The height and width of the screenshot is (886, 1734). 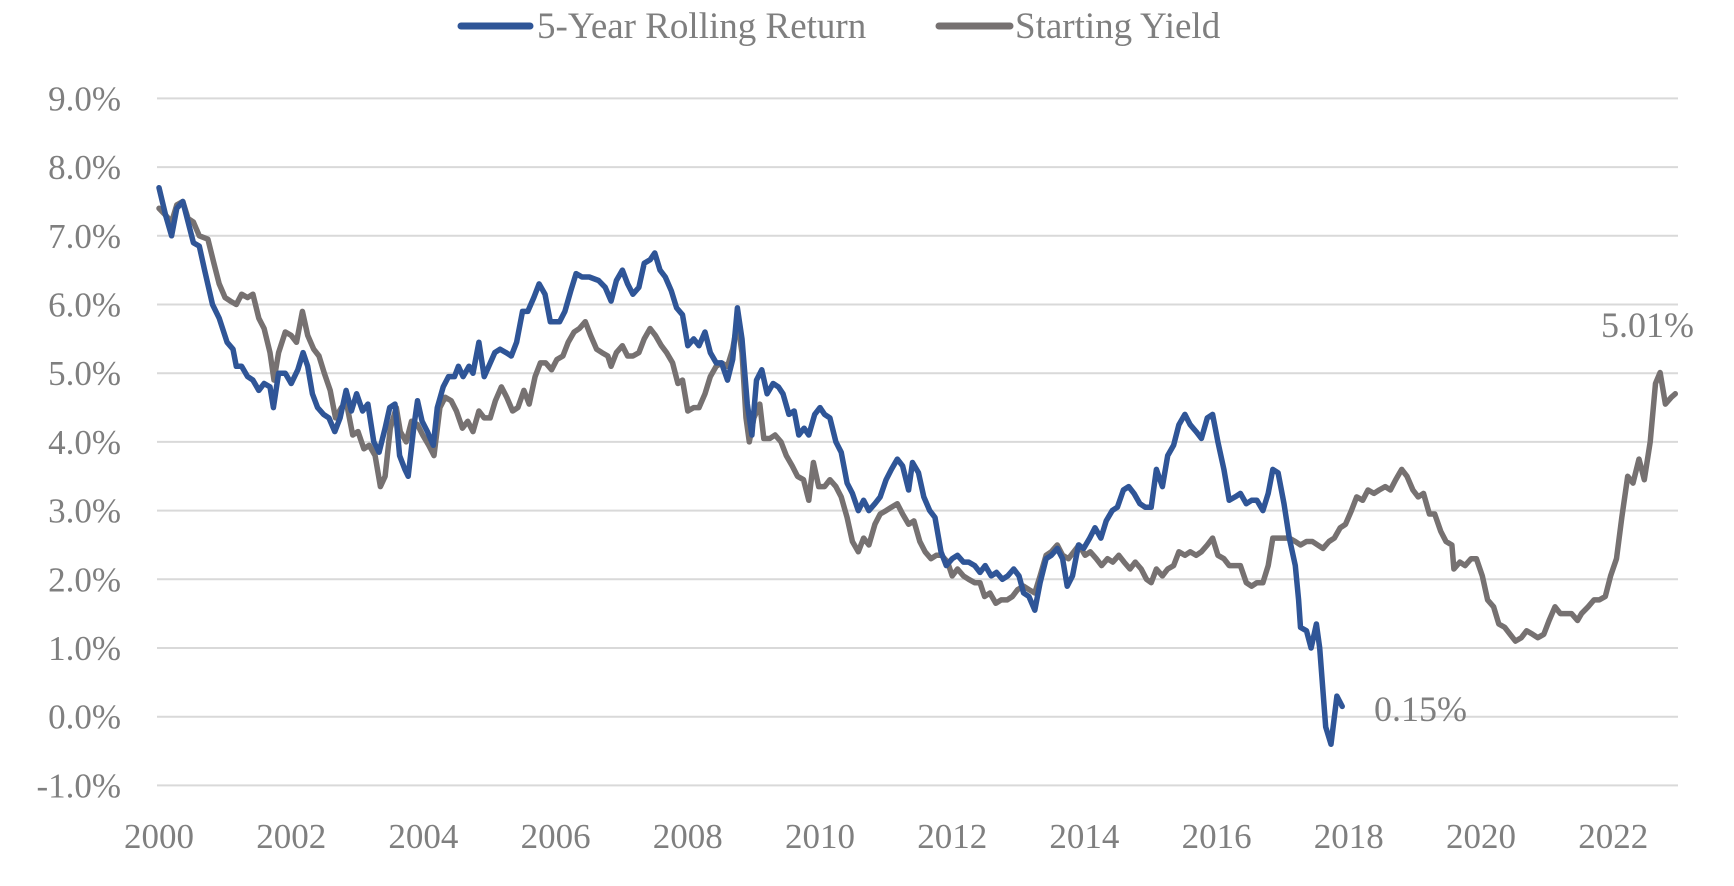 What do you see at coordinates (84, 442) in the screenshot?
I see `y-tick-label: 4.0%` at bounding box center [84, 442].